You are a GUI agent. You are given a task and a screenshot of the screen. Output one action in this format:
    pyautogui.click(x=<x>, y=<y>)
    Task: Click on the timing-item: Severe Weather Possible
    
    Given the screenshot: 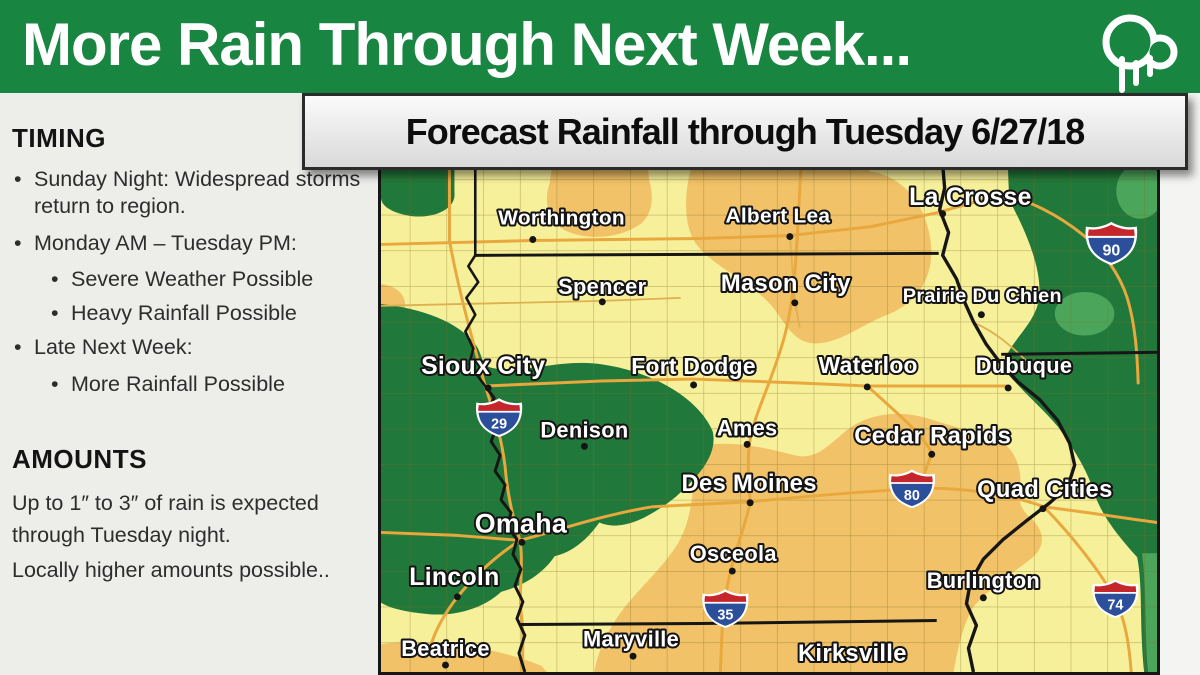 What is the action you would take?
    pyautogui.click(x=210, y=280)
    